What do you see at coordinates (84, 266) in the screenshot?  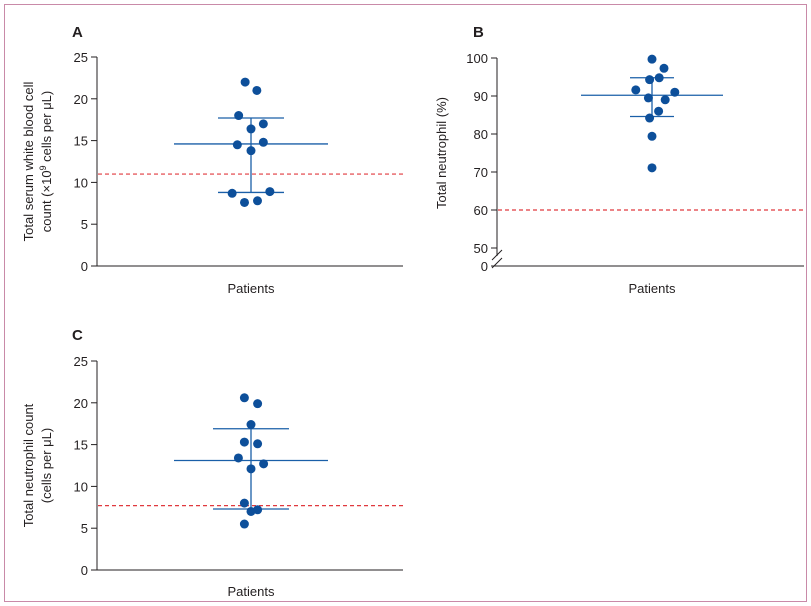 I see `y-tick-label-a: 0` at bounding box center [84, 266].